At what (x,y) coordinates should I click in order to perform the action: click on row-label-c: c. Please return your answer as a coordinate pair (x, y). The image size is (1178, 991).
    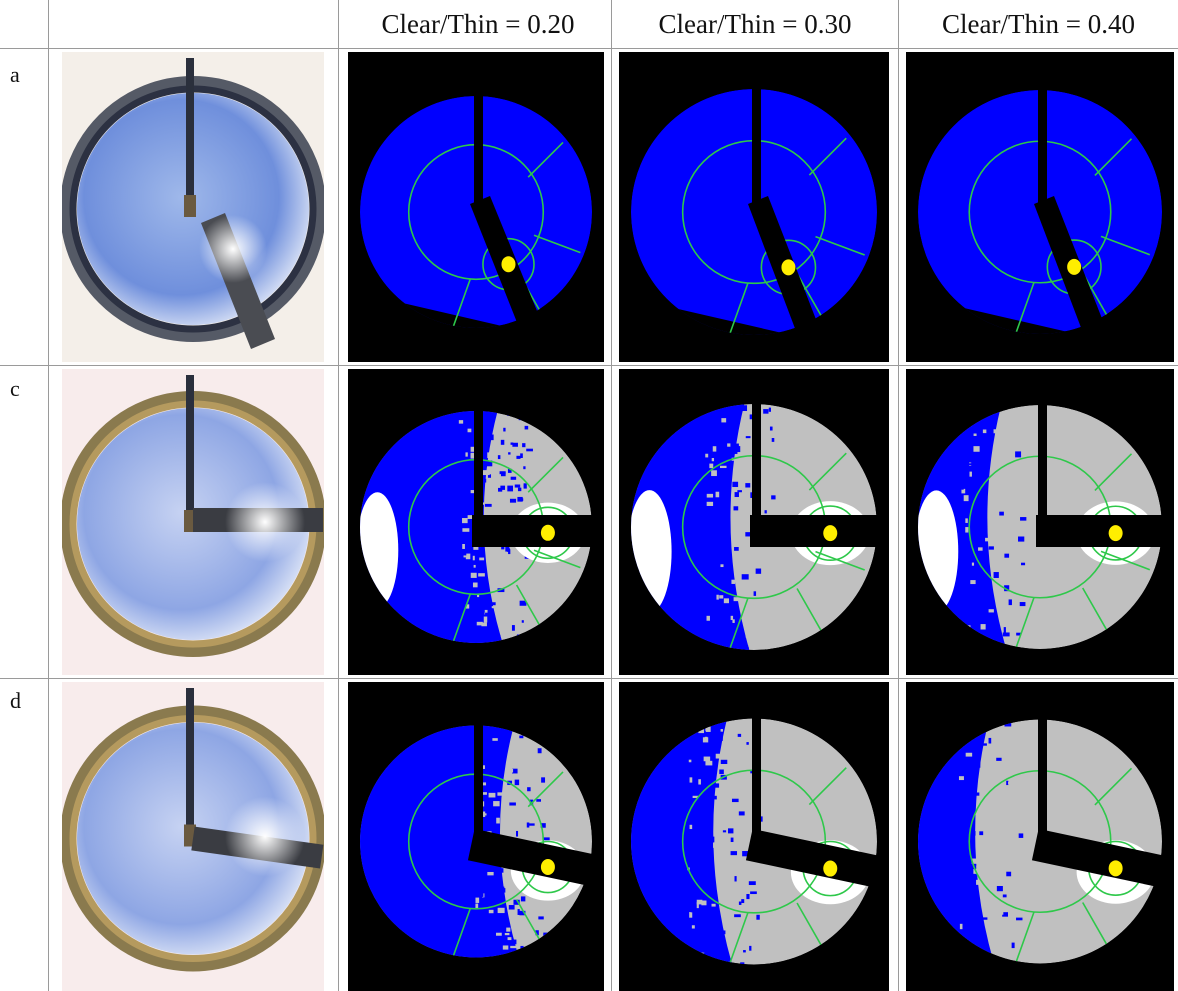
    Looking at the image, I should click on (15, 388).